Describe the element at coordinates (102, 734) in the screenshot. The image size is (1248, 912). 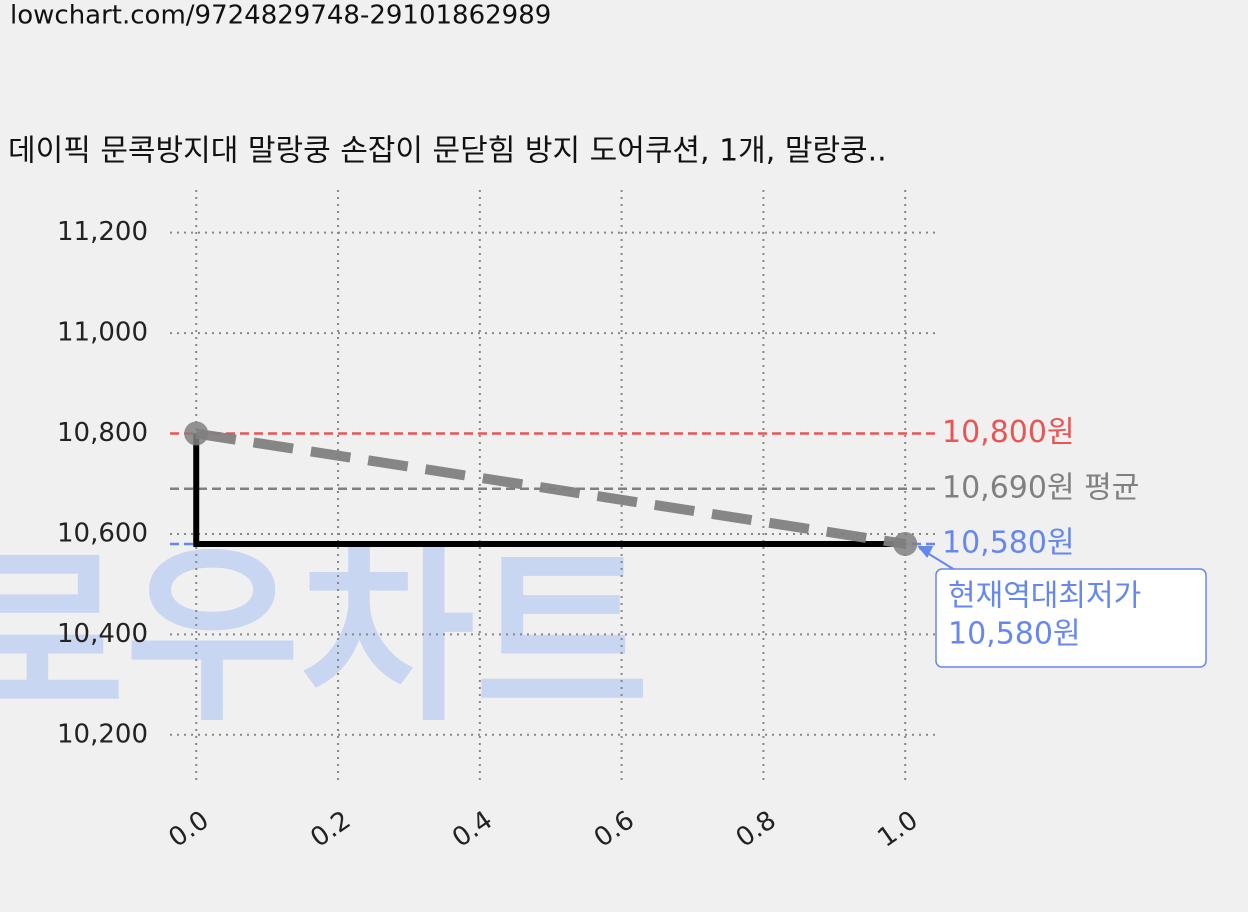
I see `y-tick-label: 10,200` at that location.